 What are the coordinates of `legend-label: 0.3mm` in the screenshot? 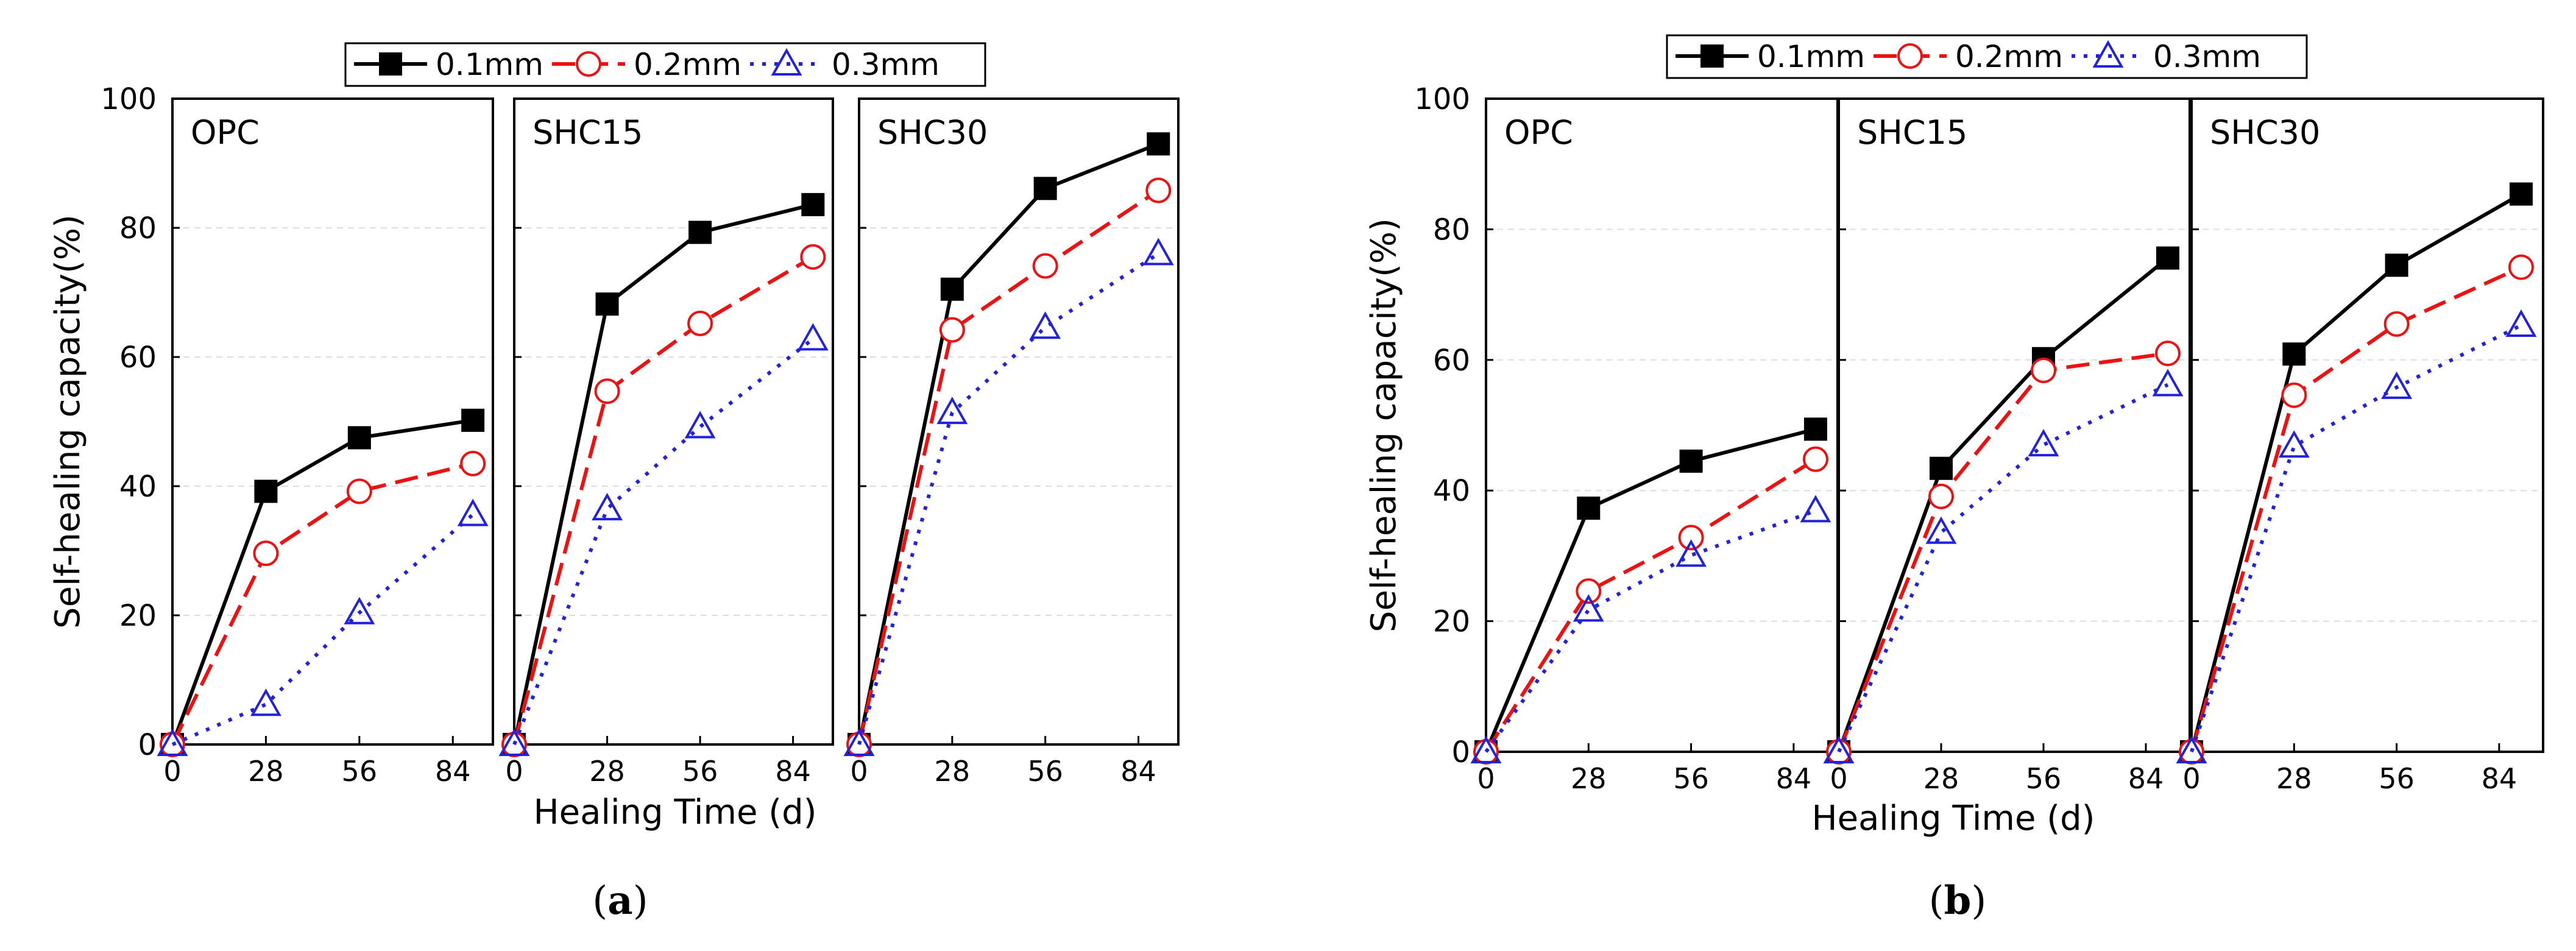 It's located at (2207, 56).